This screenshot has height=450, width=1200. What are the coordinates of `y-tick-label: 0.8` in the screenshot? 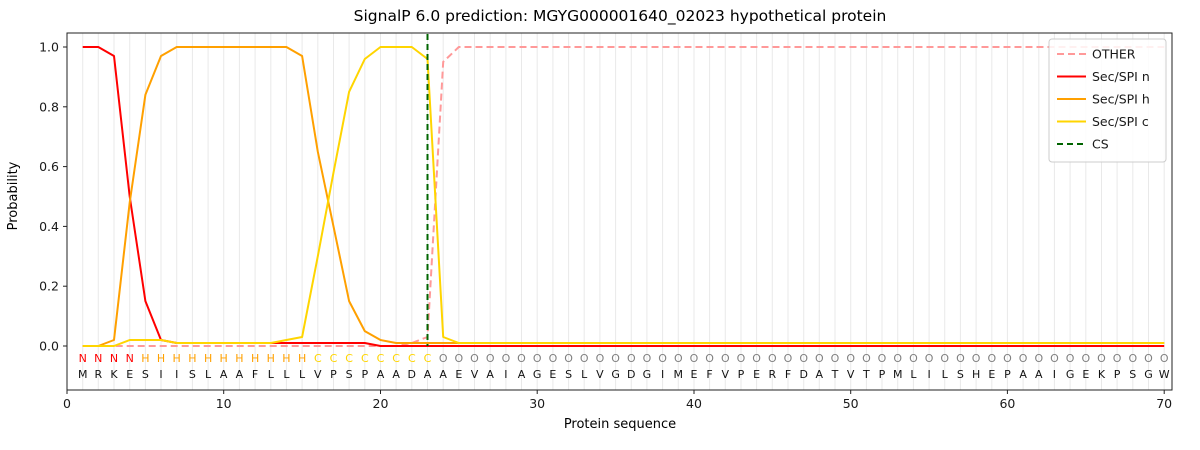 It's located at (49, 106).